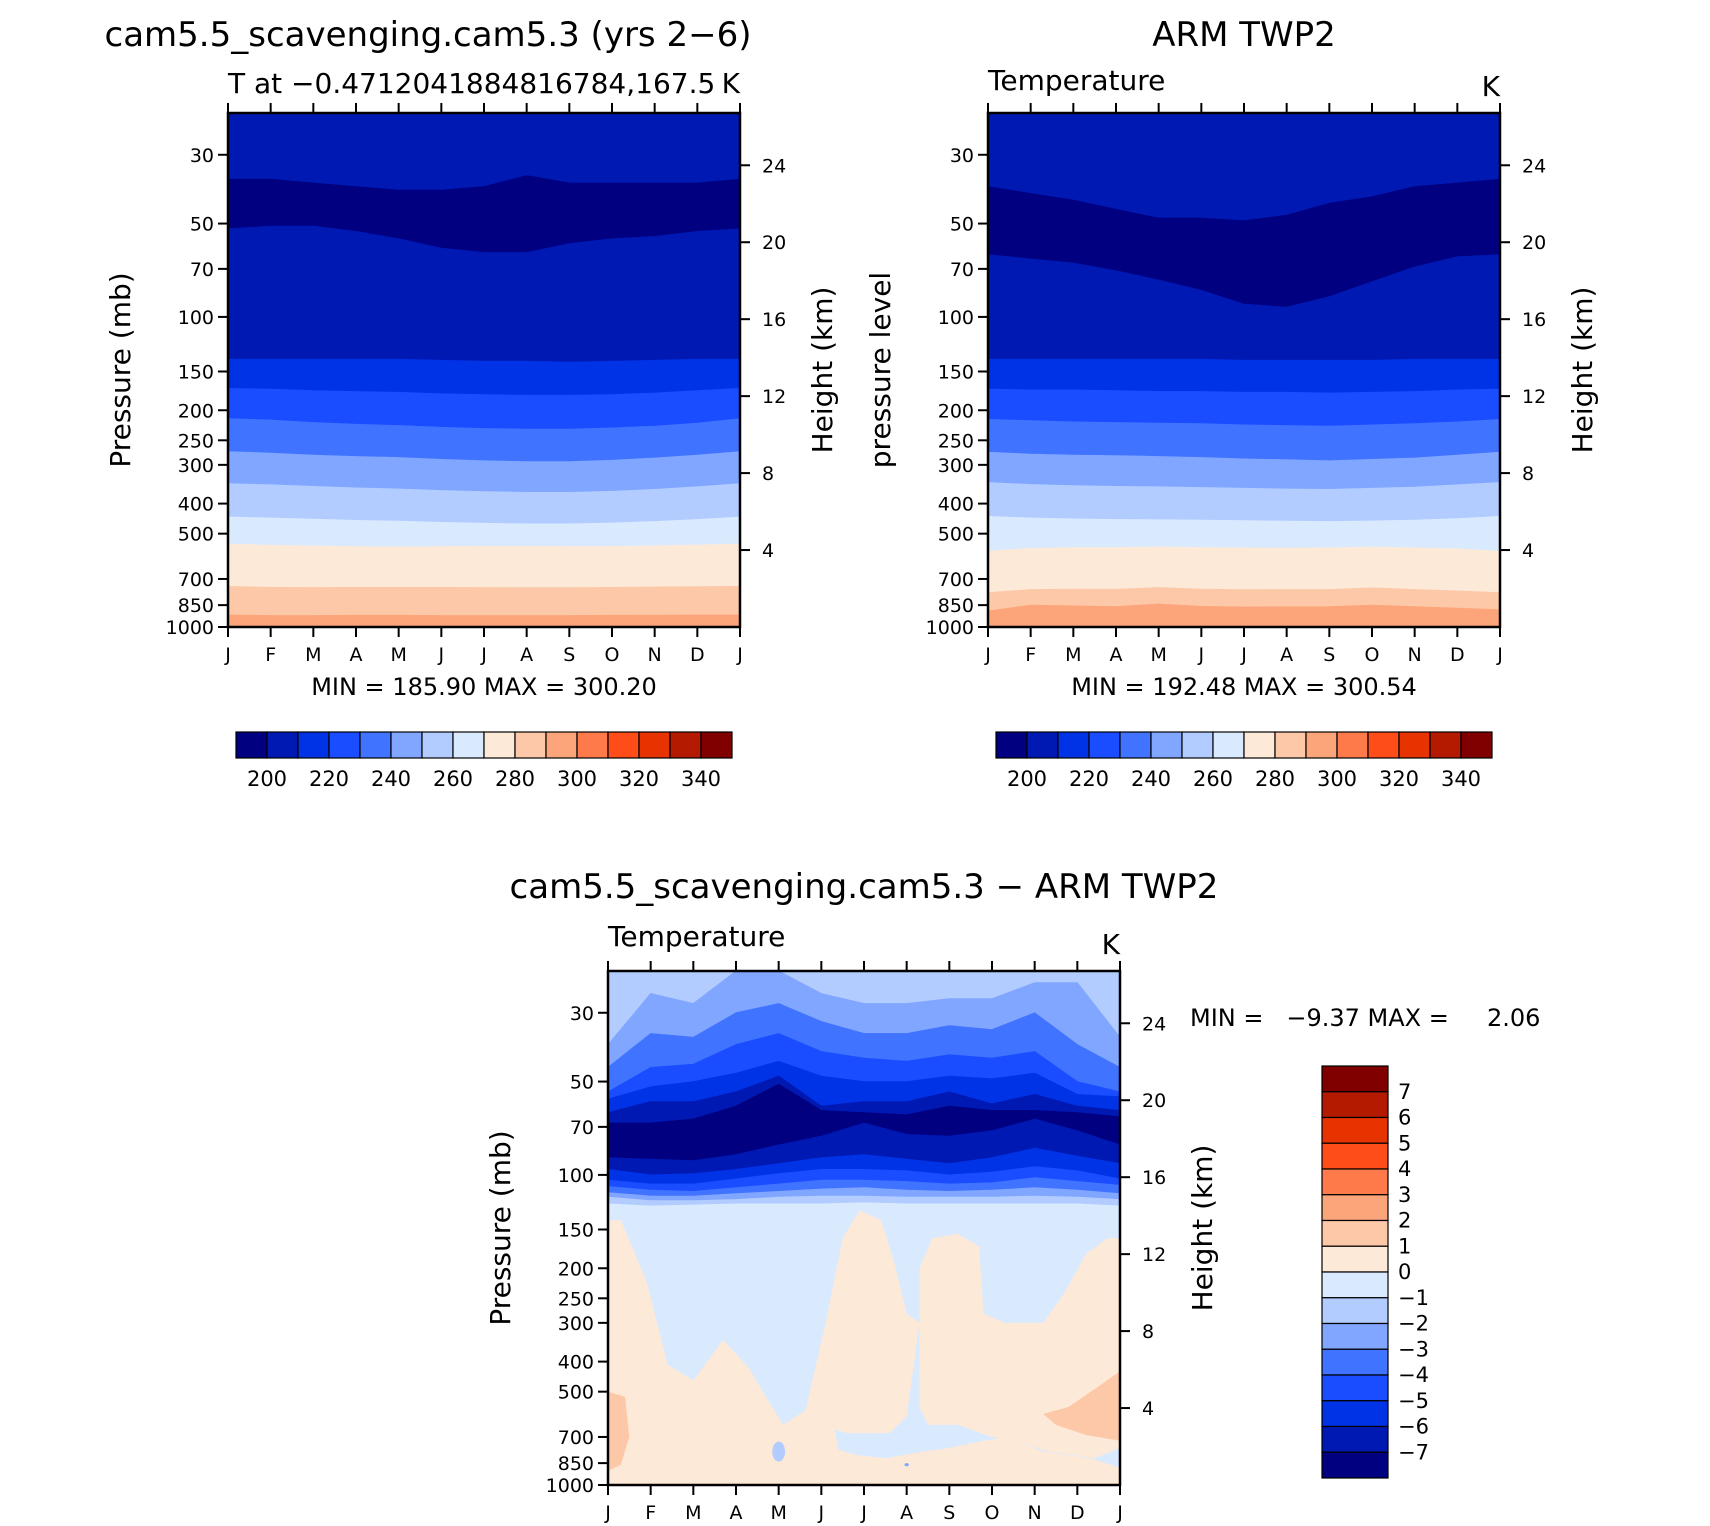  I want to click on panel-subtitle: Temperature, so click(1076, 80).